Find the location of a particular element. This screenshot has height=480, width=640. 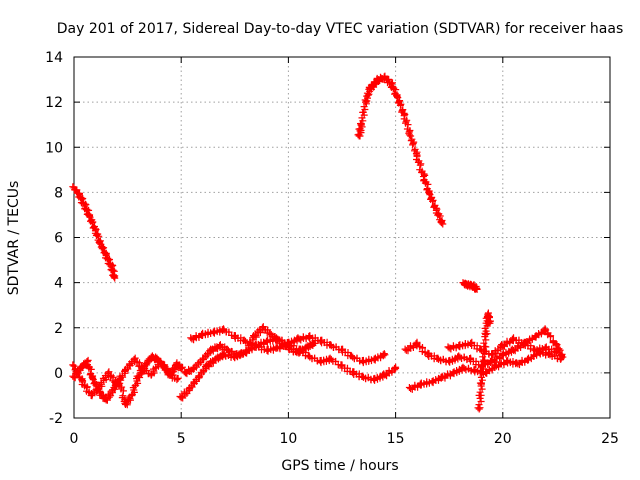

x-tick-label: 10 is located at coordinates (288, 439).